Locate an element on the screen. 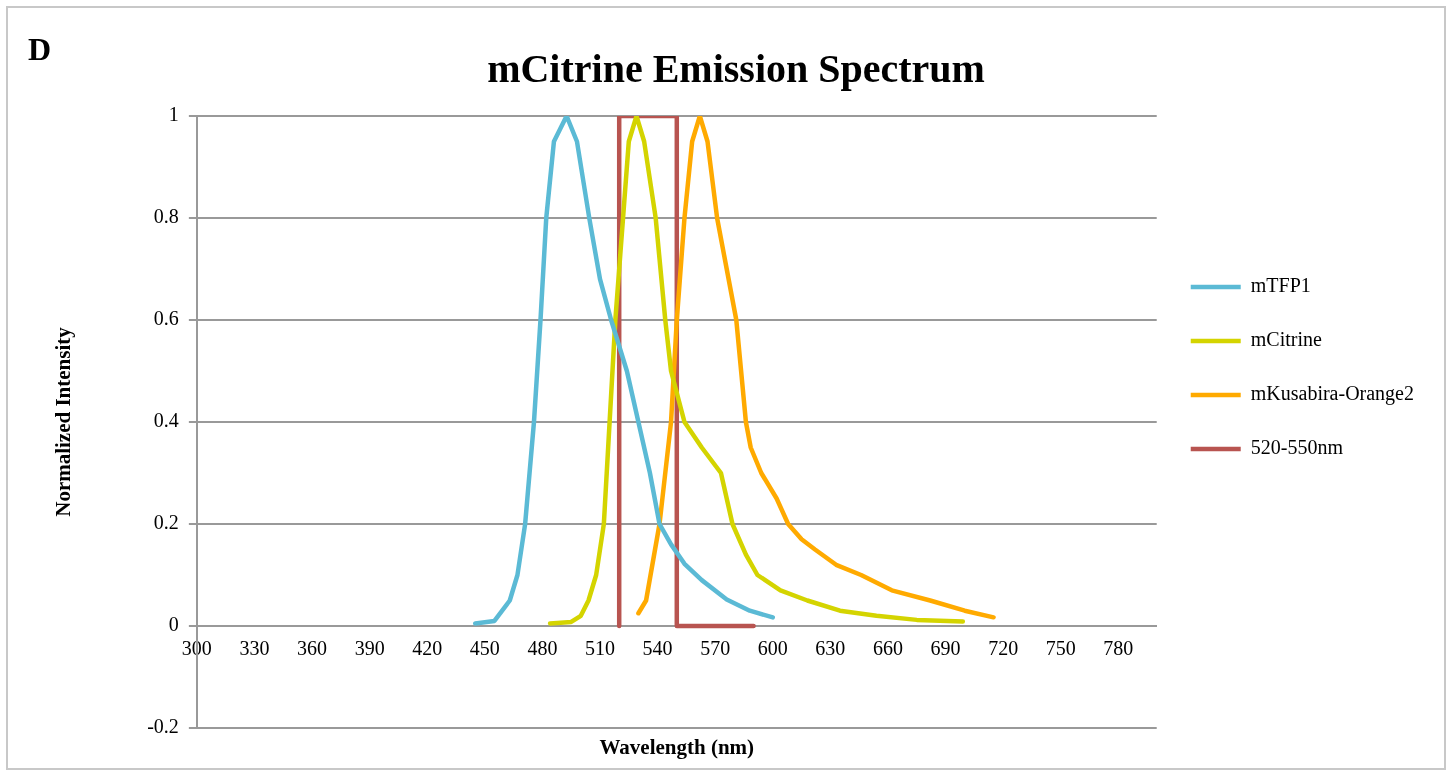 This screenshot has height=770, width=1452. y-tick-label: 0.8 is located at coordinates (166, 216).